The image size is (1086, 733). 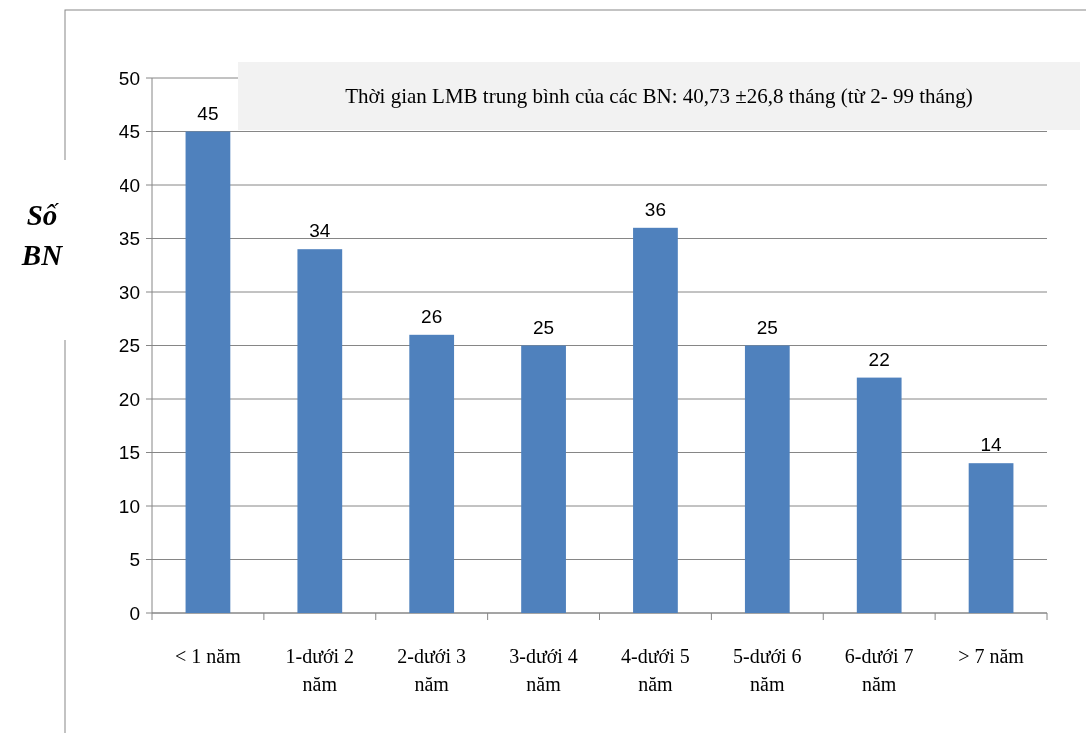 What do you see at coordinates (129, 399) in the screenshot?
I see `y-tick-label: 20` at bounding box center [129, 399].